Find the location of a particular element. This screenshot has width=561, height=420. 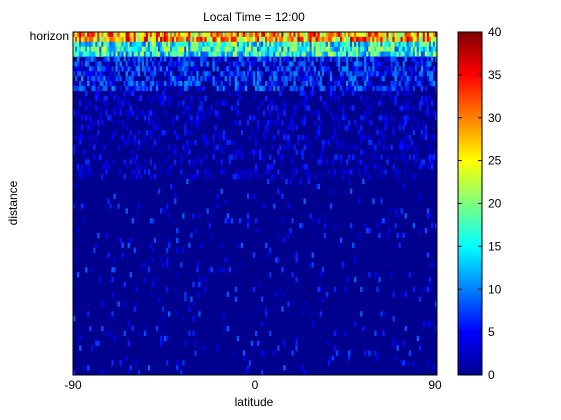

colorbar-tick-label: 5 is located at coordinates (491, 332).